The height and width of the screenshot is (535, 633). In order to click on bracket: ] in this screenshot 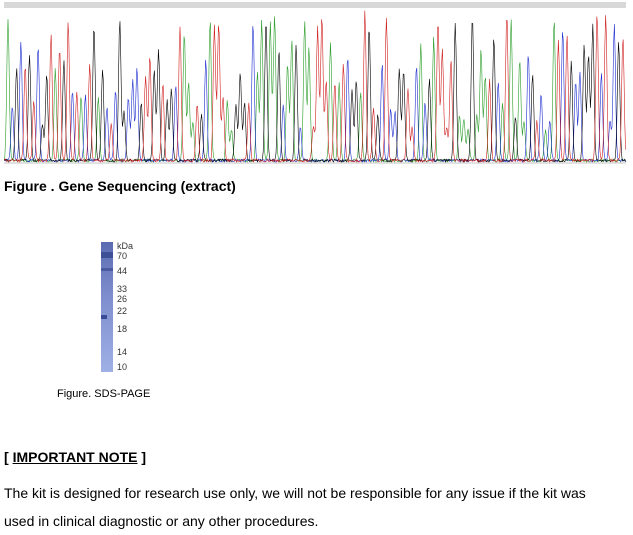, I will do `click(144, 457)`.